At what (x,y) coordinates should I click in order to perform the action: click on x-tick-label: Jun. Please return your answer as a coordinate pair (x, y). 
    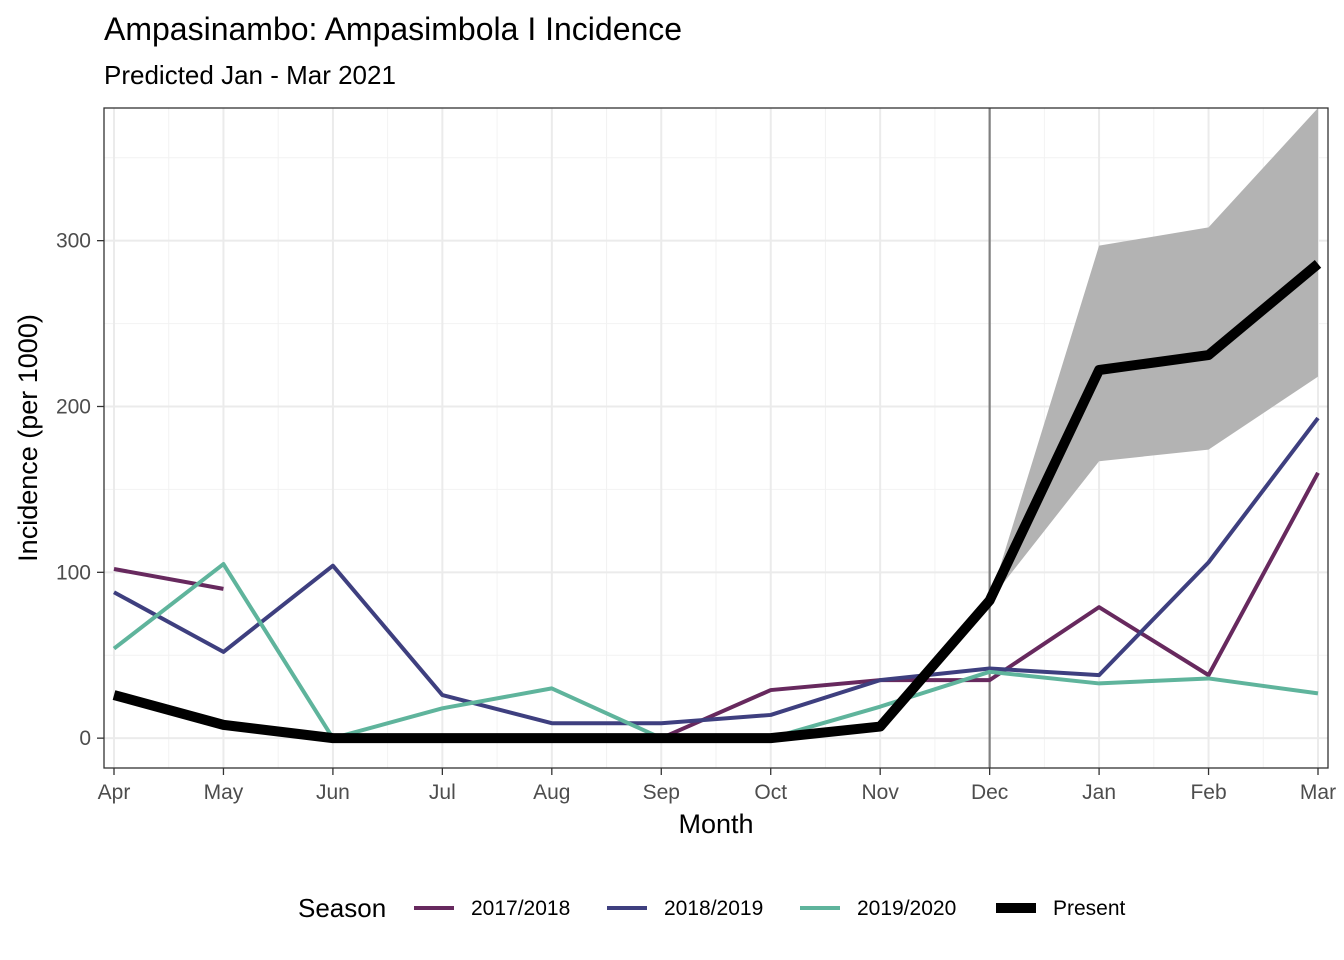
    Looking at the image, I should click on (333, 792).